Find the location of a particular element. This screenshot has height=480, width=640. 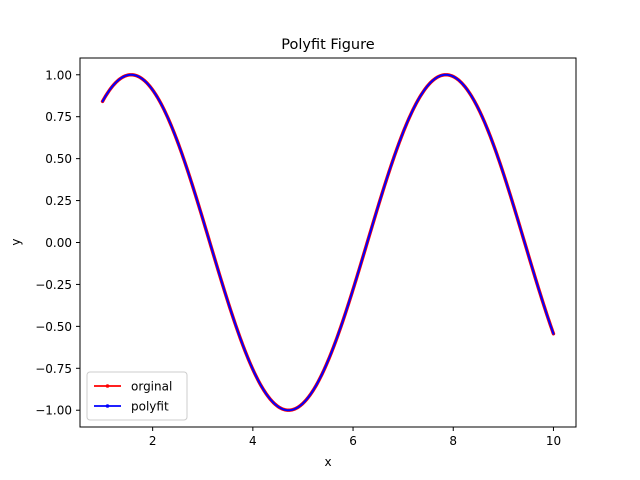

x-tick-label: 6 is located at coordinates (353, 441).